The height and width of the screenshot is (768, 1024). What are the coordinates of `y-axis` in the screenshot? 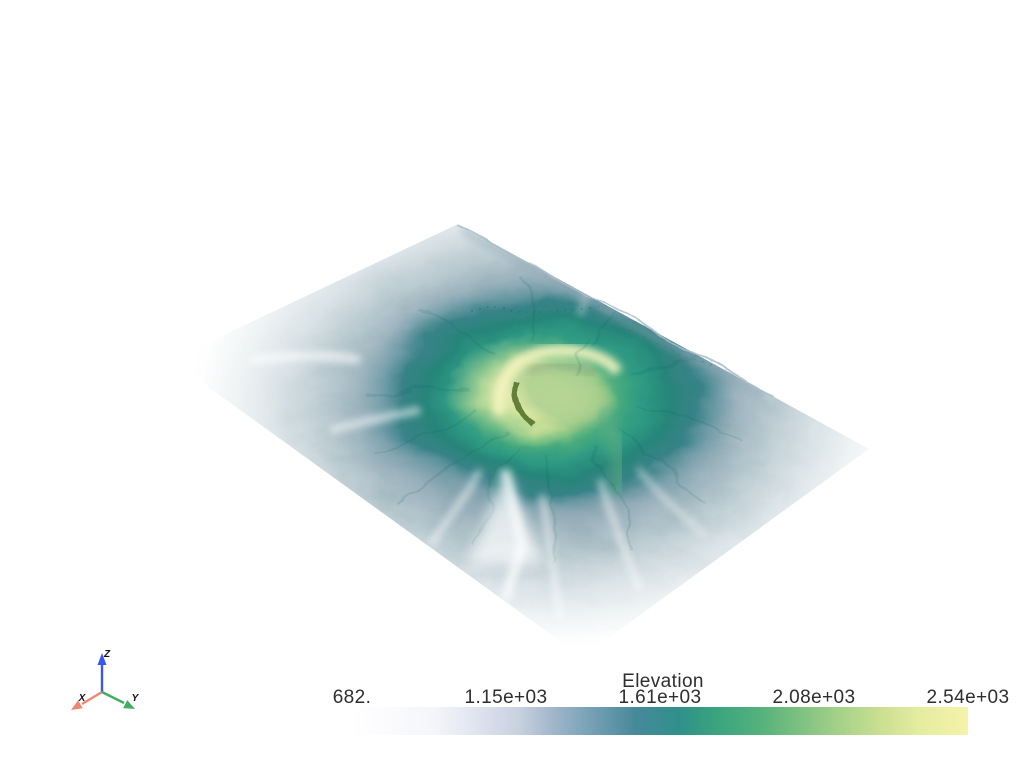 It's located at (113, 697).